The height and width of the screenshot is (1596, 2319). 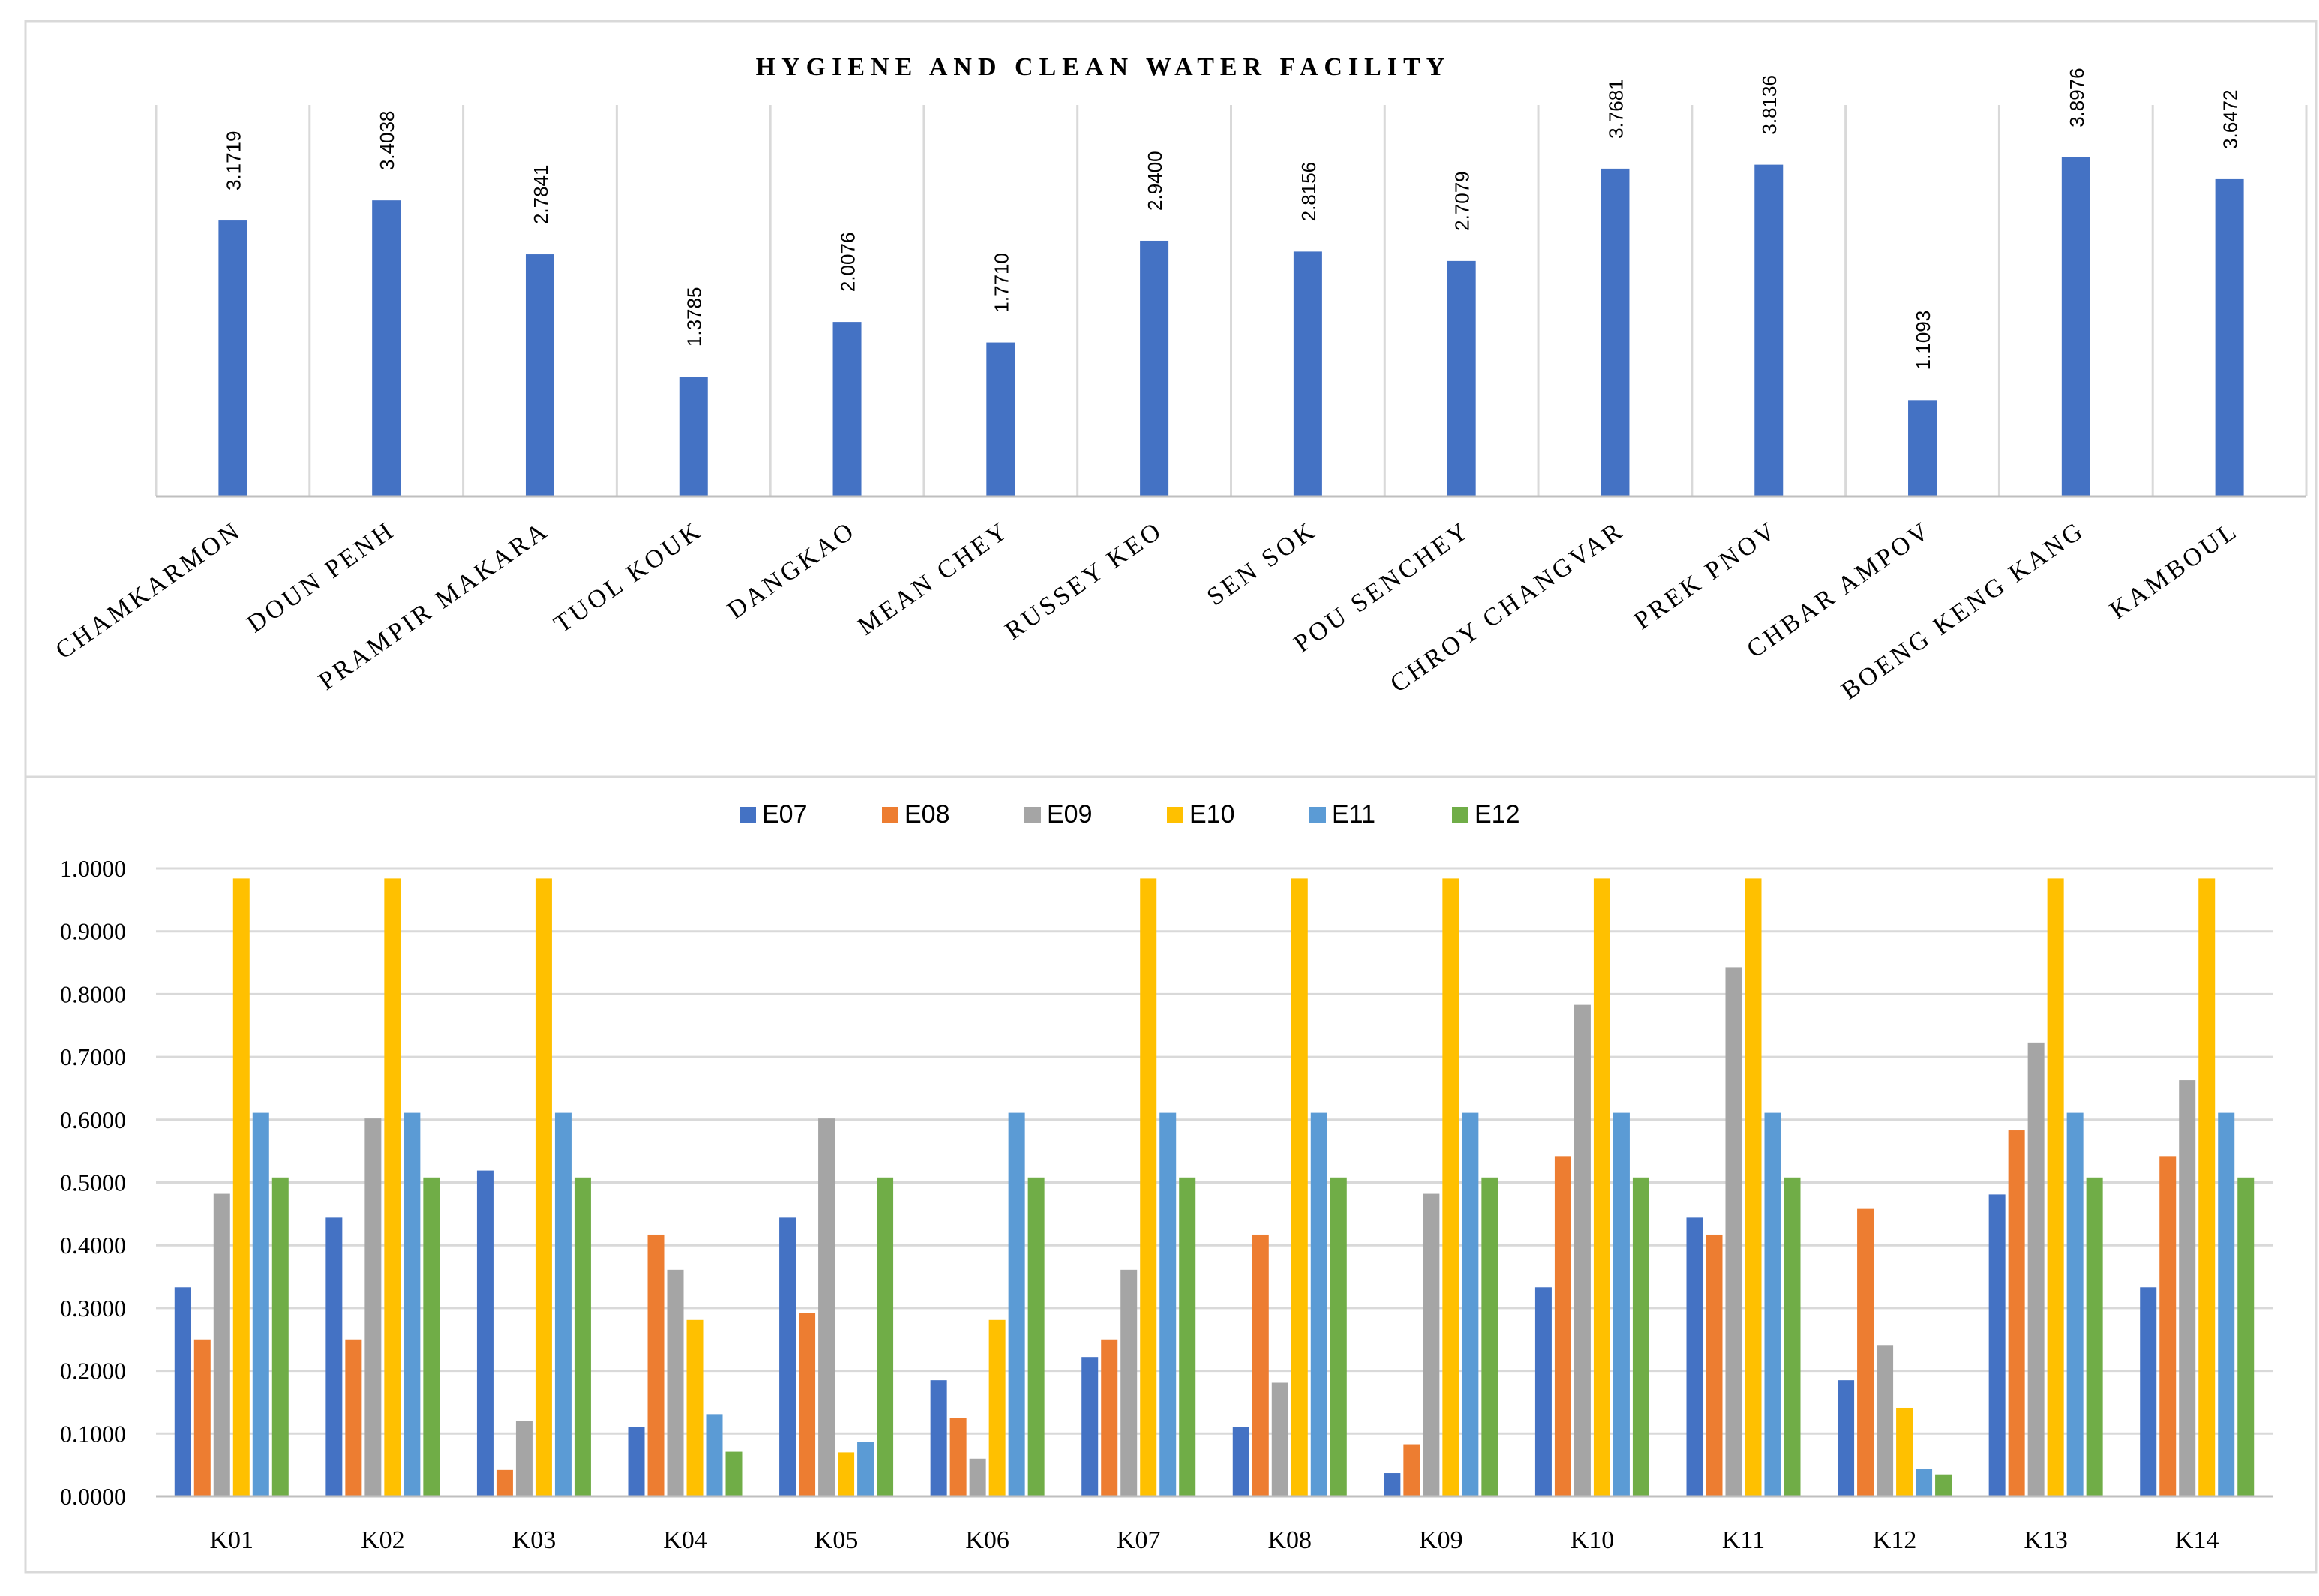 I want to click on bottom-category-label: K10, so click(x=1592, y=1540).